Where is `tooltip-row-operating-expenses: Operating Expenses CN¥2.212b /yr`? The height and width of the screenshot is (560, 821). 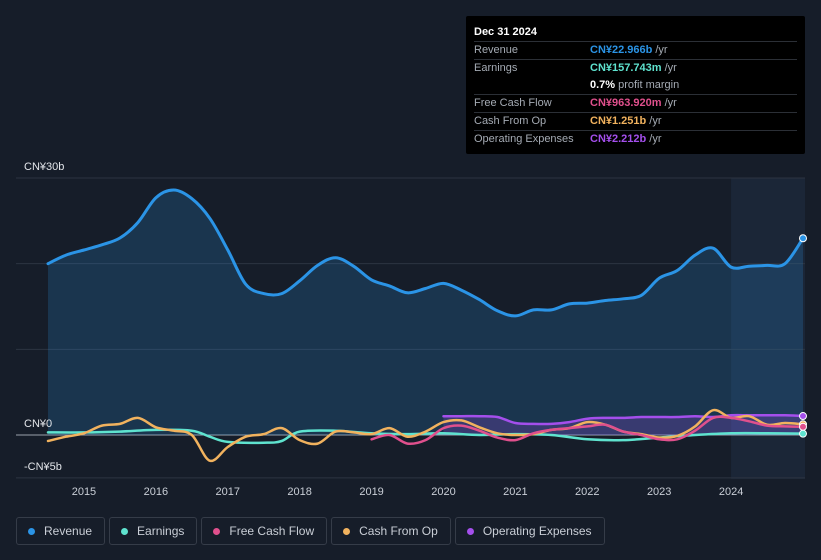 tooltip-row-operating-expenses: Operating Expenses CN¥2.212b /yr is located at coordinates (635, 139).